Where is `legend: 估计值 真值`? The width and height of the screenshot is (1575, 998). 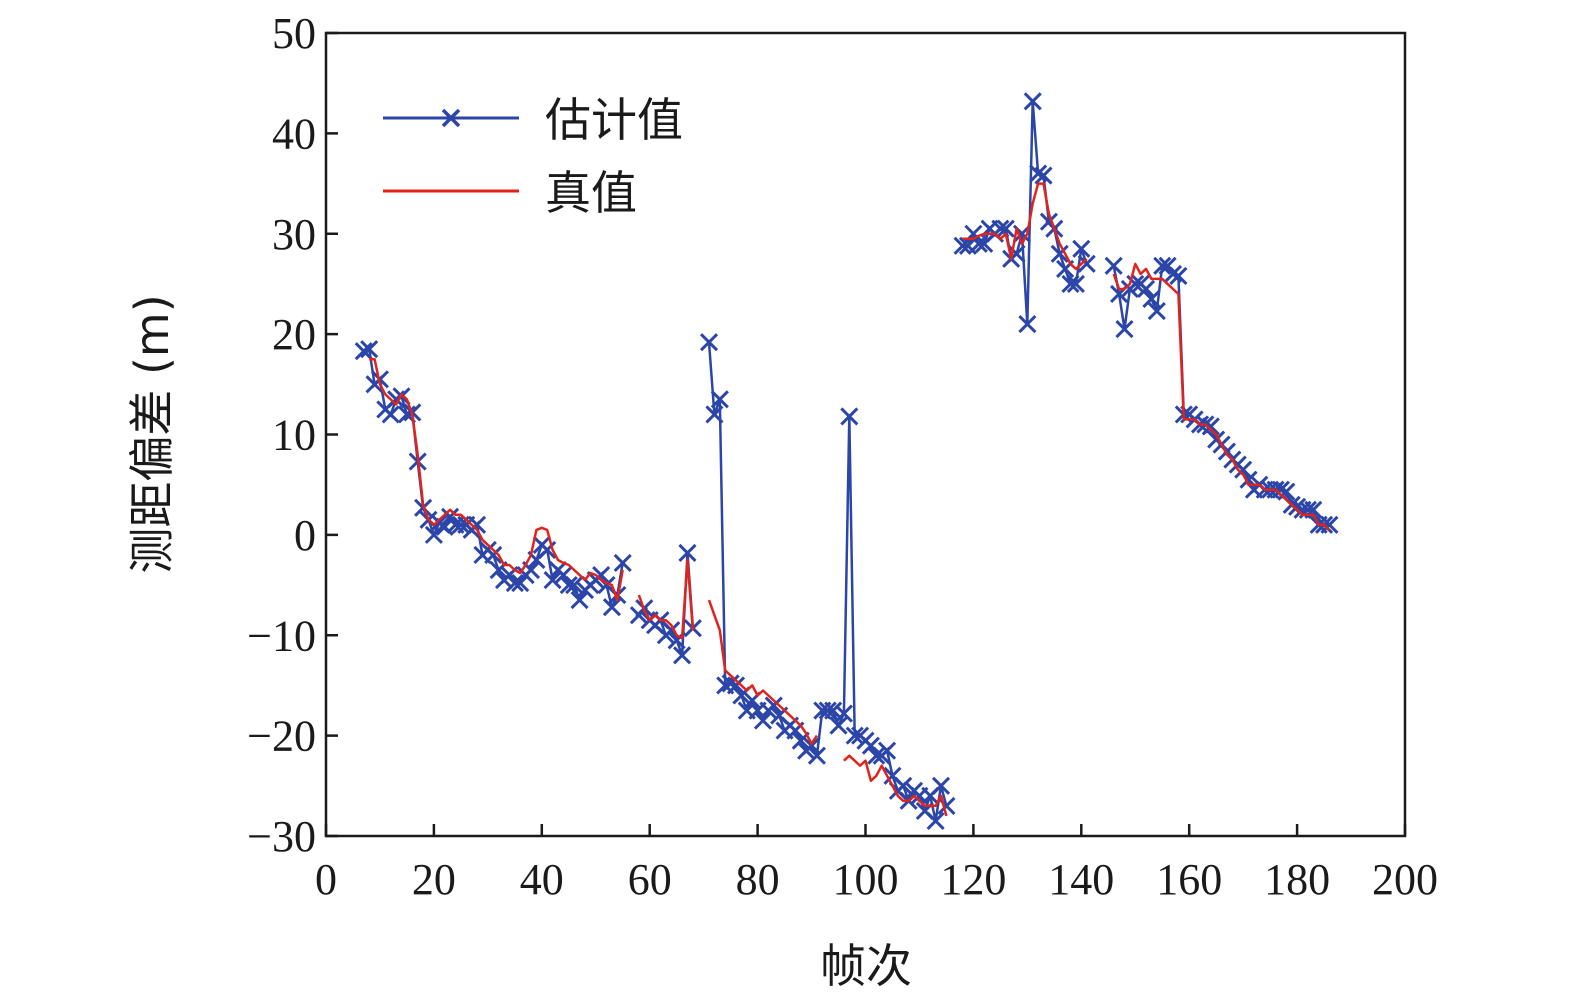 legend: 估计值 真值 is located at coordinates (533, 156).